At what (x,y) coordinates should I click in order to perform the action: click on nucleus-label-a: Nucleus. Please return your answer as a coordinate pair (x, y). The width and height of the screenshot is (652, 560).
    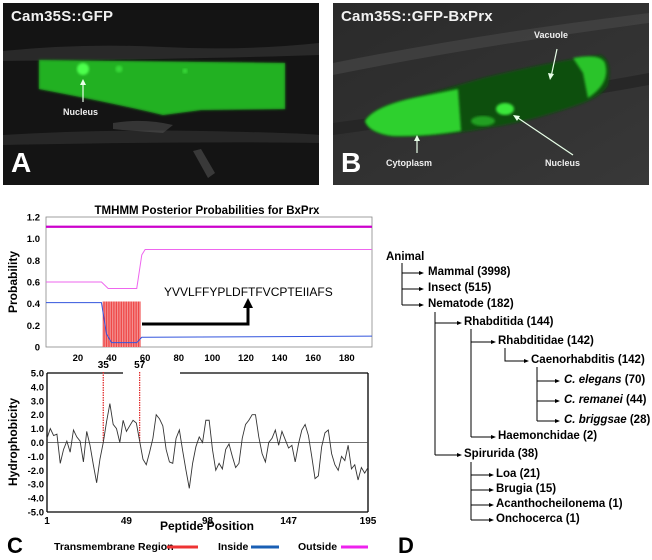
    Looking at the image, I should click on (81, 112).